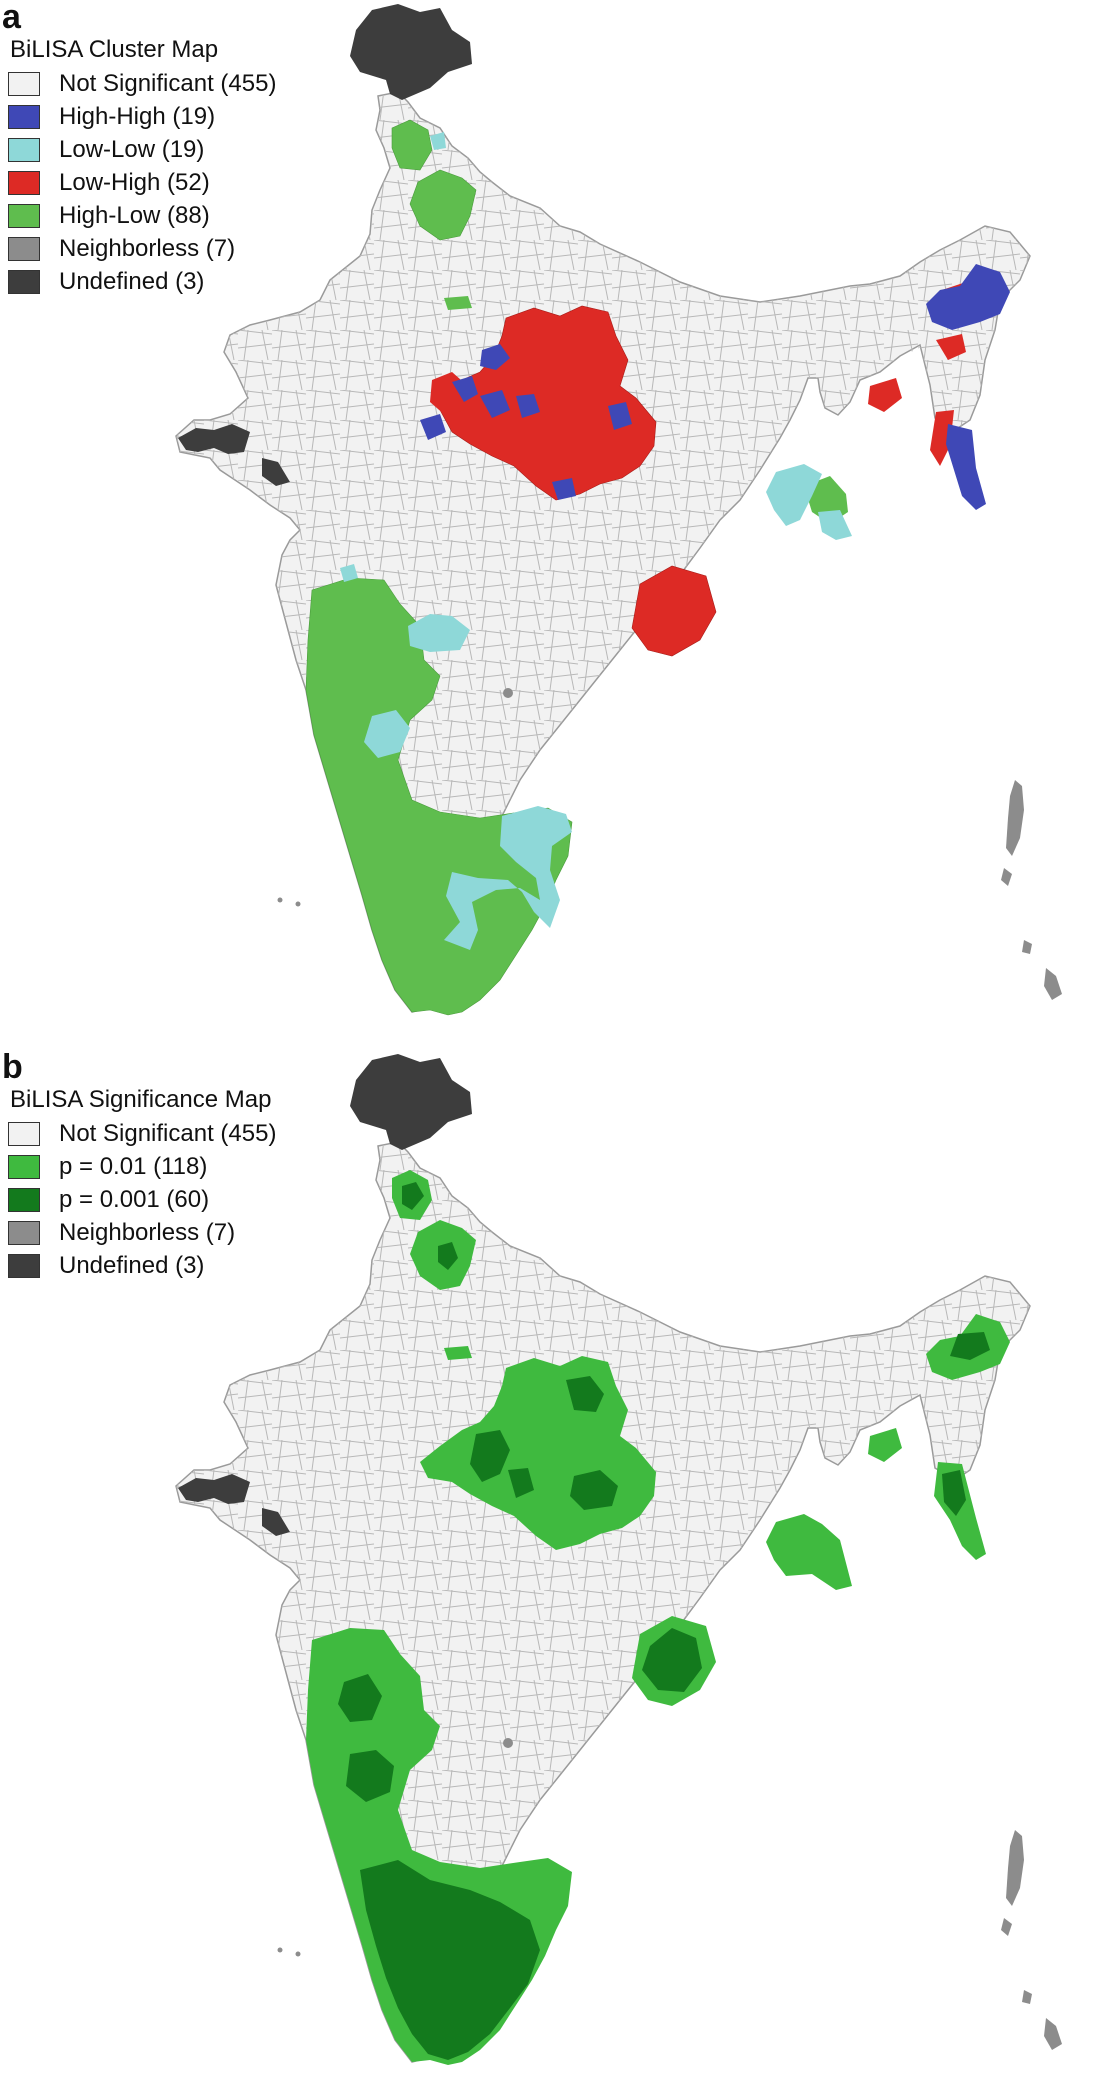 This screenshot has width=1097, height=2100. What do you see at coordinates (114, 49) in the screenshot?
I see `legend-title: BiLISA Cluster Map` at bounding box center [114, 49].